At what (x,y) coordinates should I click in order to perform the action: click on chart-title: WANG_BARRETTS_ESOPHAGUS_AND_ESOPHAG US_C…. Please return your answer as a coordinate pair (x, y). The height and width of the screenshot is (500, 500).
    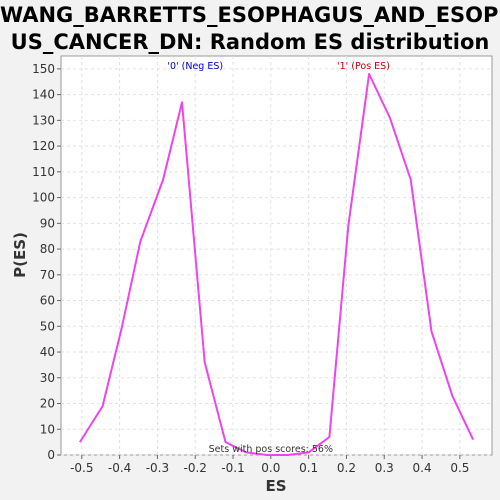
    Looking at the image, I should click on (250, 29).